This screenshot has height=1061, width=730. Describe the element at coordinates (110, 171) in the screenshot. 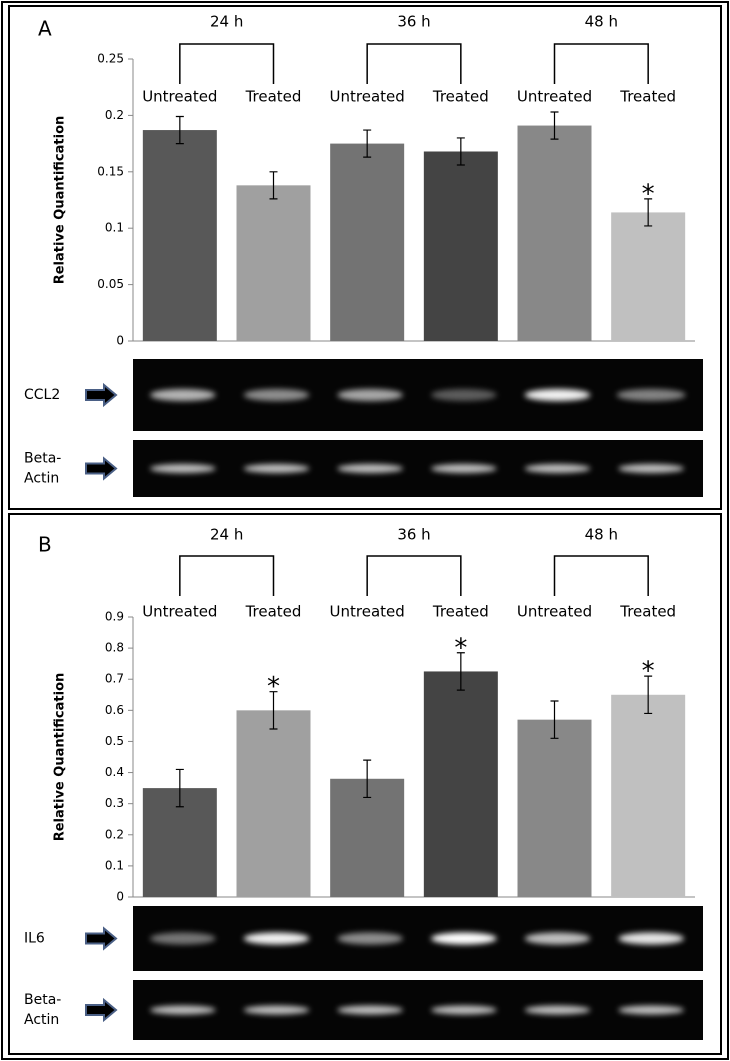

I see `y-tick-label: 0.15` at that location.